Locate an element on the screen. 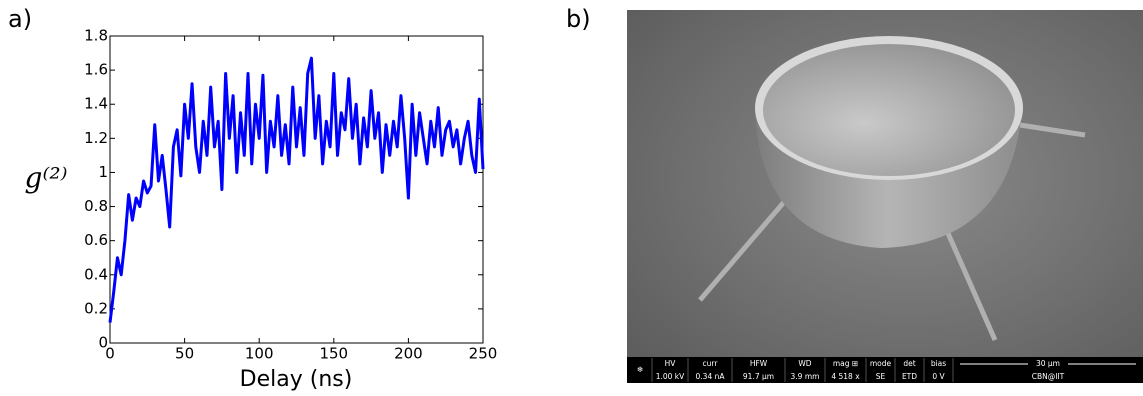  x-tick-label: 250 is located at coordinates (483, 354).